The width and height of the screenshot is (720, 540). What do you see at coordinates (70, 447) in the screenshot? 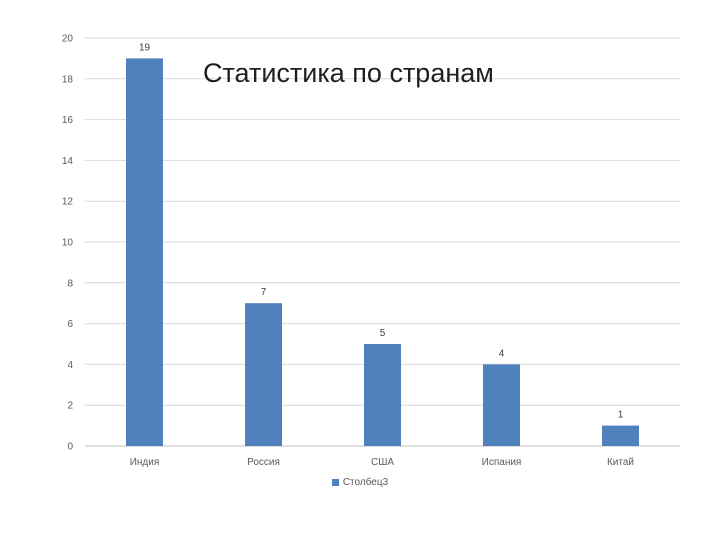
I see `y-tick-label: 0` at bounding box center [70, 447].